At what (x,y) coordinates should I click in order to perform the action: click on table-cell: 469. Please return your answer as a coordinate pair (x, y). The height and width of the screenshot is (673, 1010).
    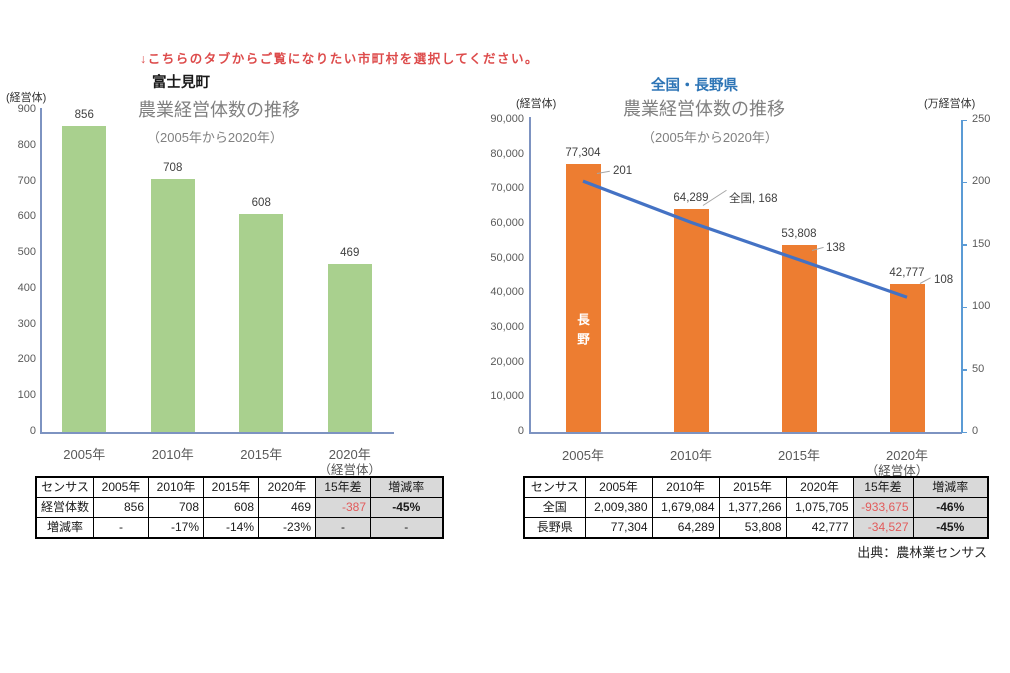
    Looking at the image, I should click on (287, 507).